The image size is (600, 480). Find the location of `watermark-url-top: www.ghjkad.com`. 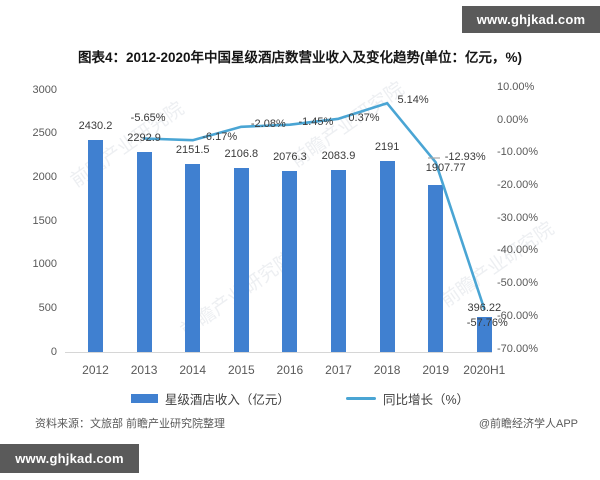

watermark-url-top: www.ghjkad.com is located at coordinates (531, 19).